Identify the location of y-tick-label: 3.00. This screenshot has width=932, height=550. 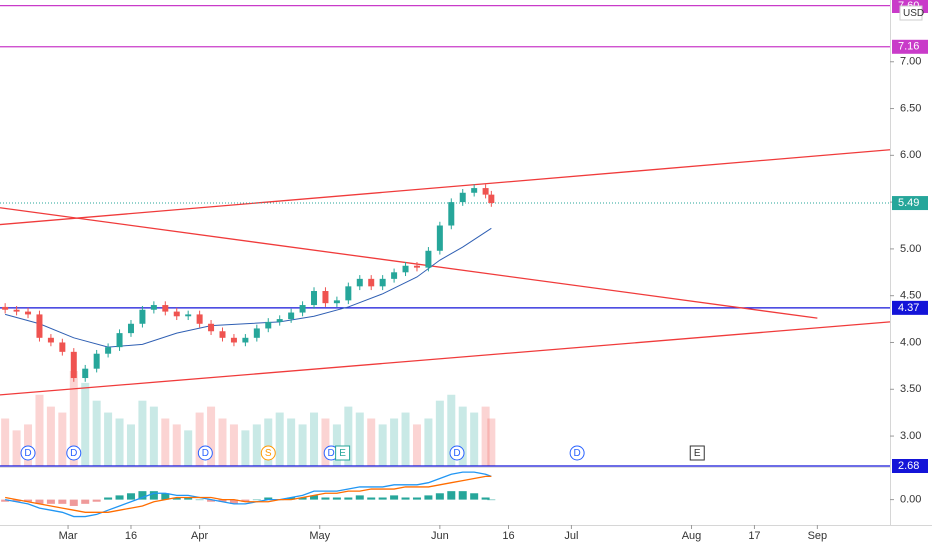
(910, 436).